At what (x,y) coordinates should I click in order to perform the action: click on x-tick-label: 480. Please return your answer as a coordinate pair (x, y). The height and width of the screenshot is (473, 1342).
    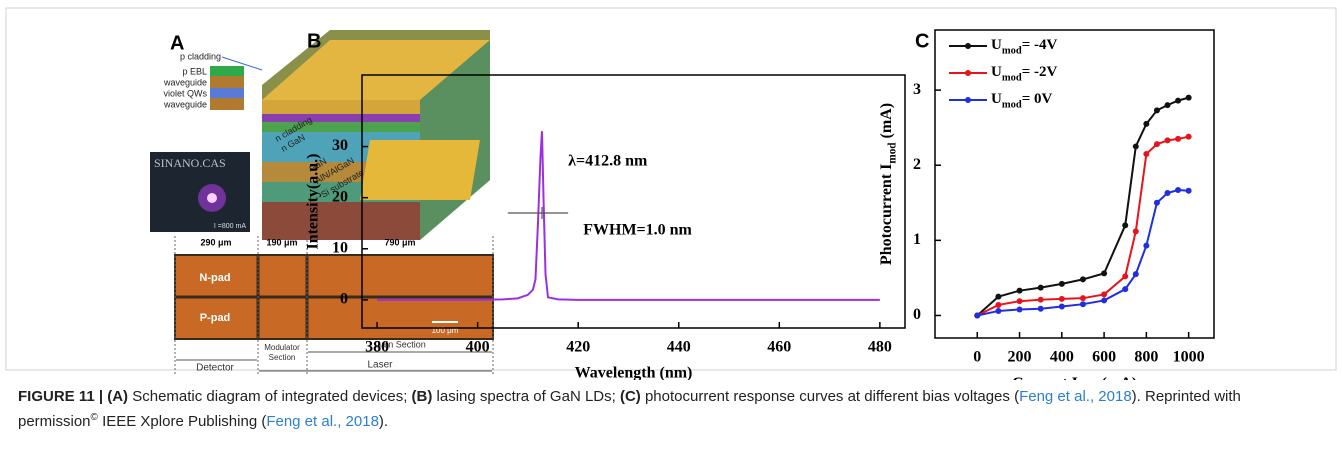
    Looking at the image, I should click on (880, 347).